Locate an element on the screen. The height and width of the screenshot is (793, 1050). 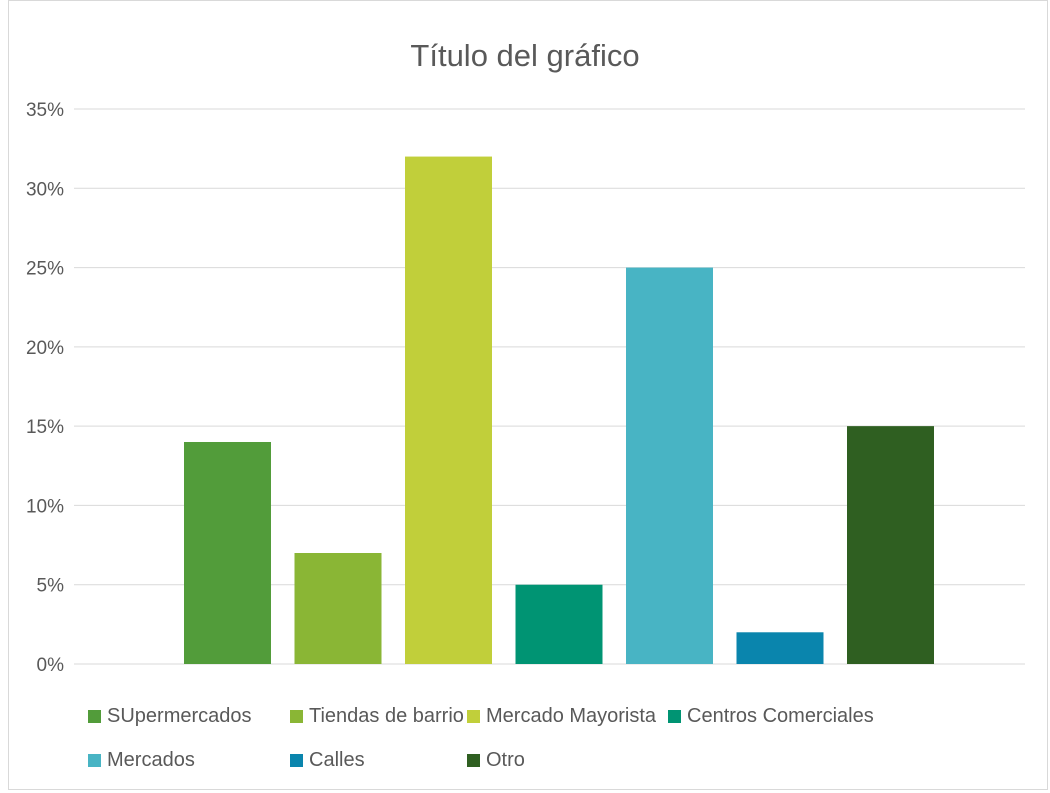
legend-item: Mercado Mayorista is located at coordinates (561, 716).